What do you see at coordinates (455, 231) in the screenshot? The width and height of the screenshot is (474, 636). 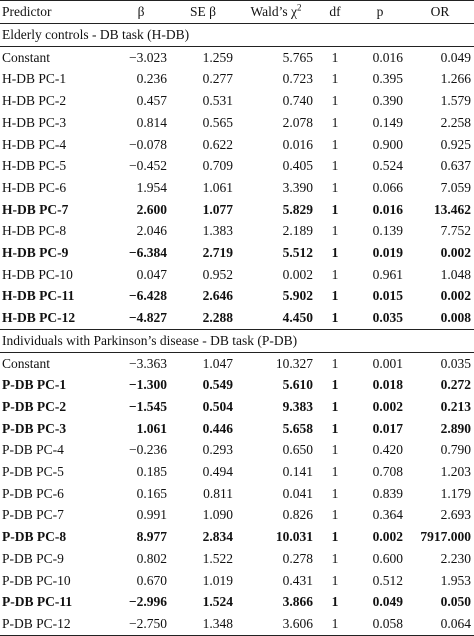 I see `cell-or: 7.752` at bounding box center [455, 231].